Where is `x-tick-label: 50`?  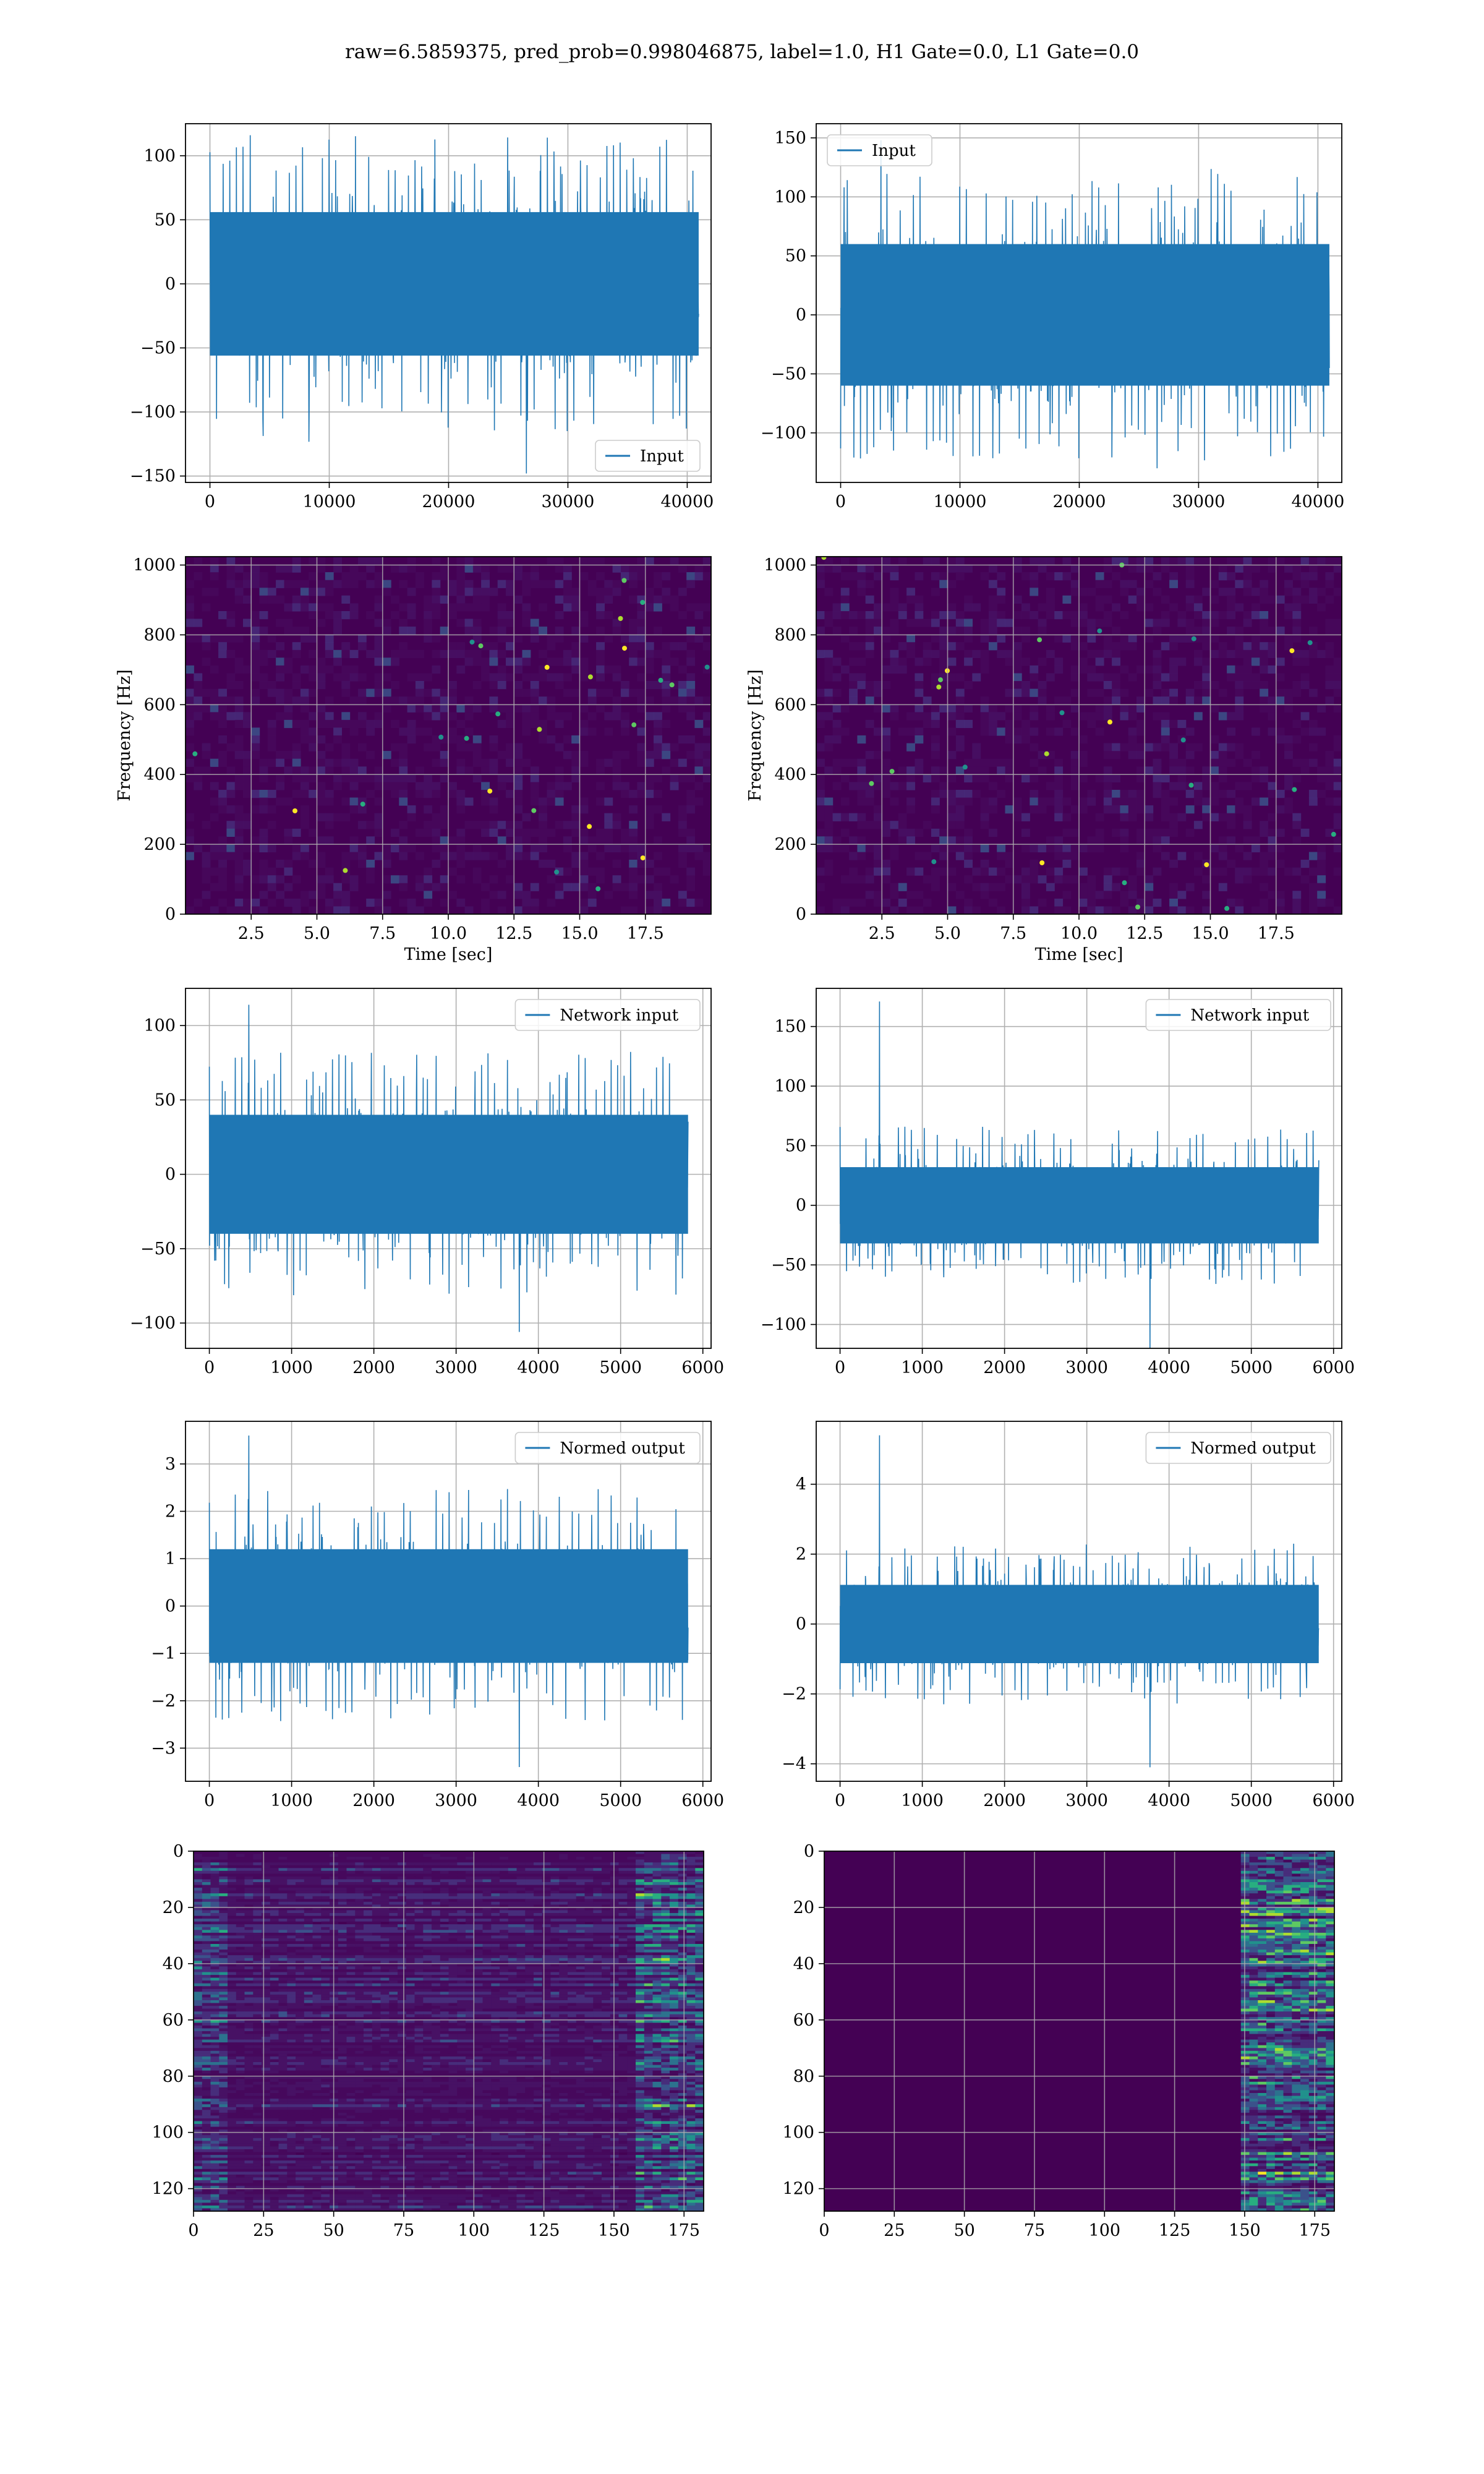 x-tick-label: 50 is located at coordinates (333, 2230).